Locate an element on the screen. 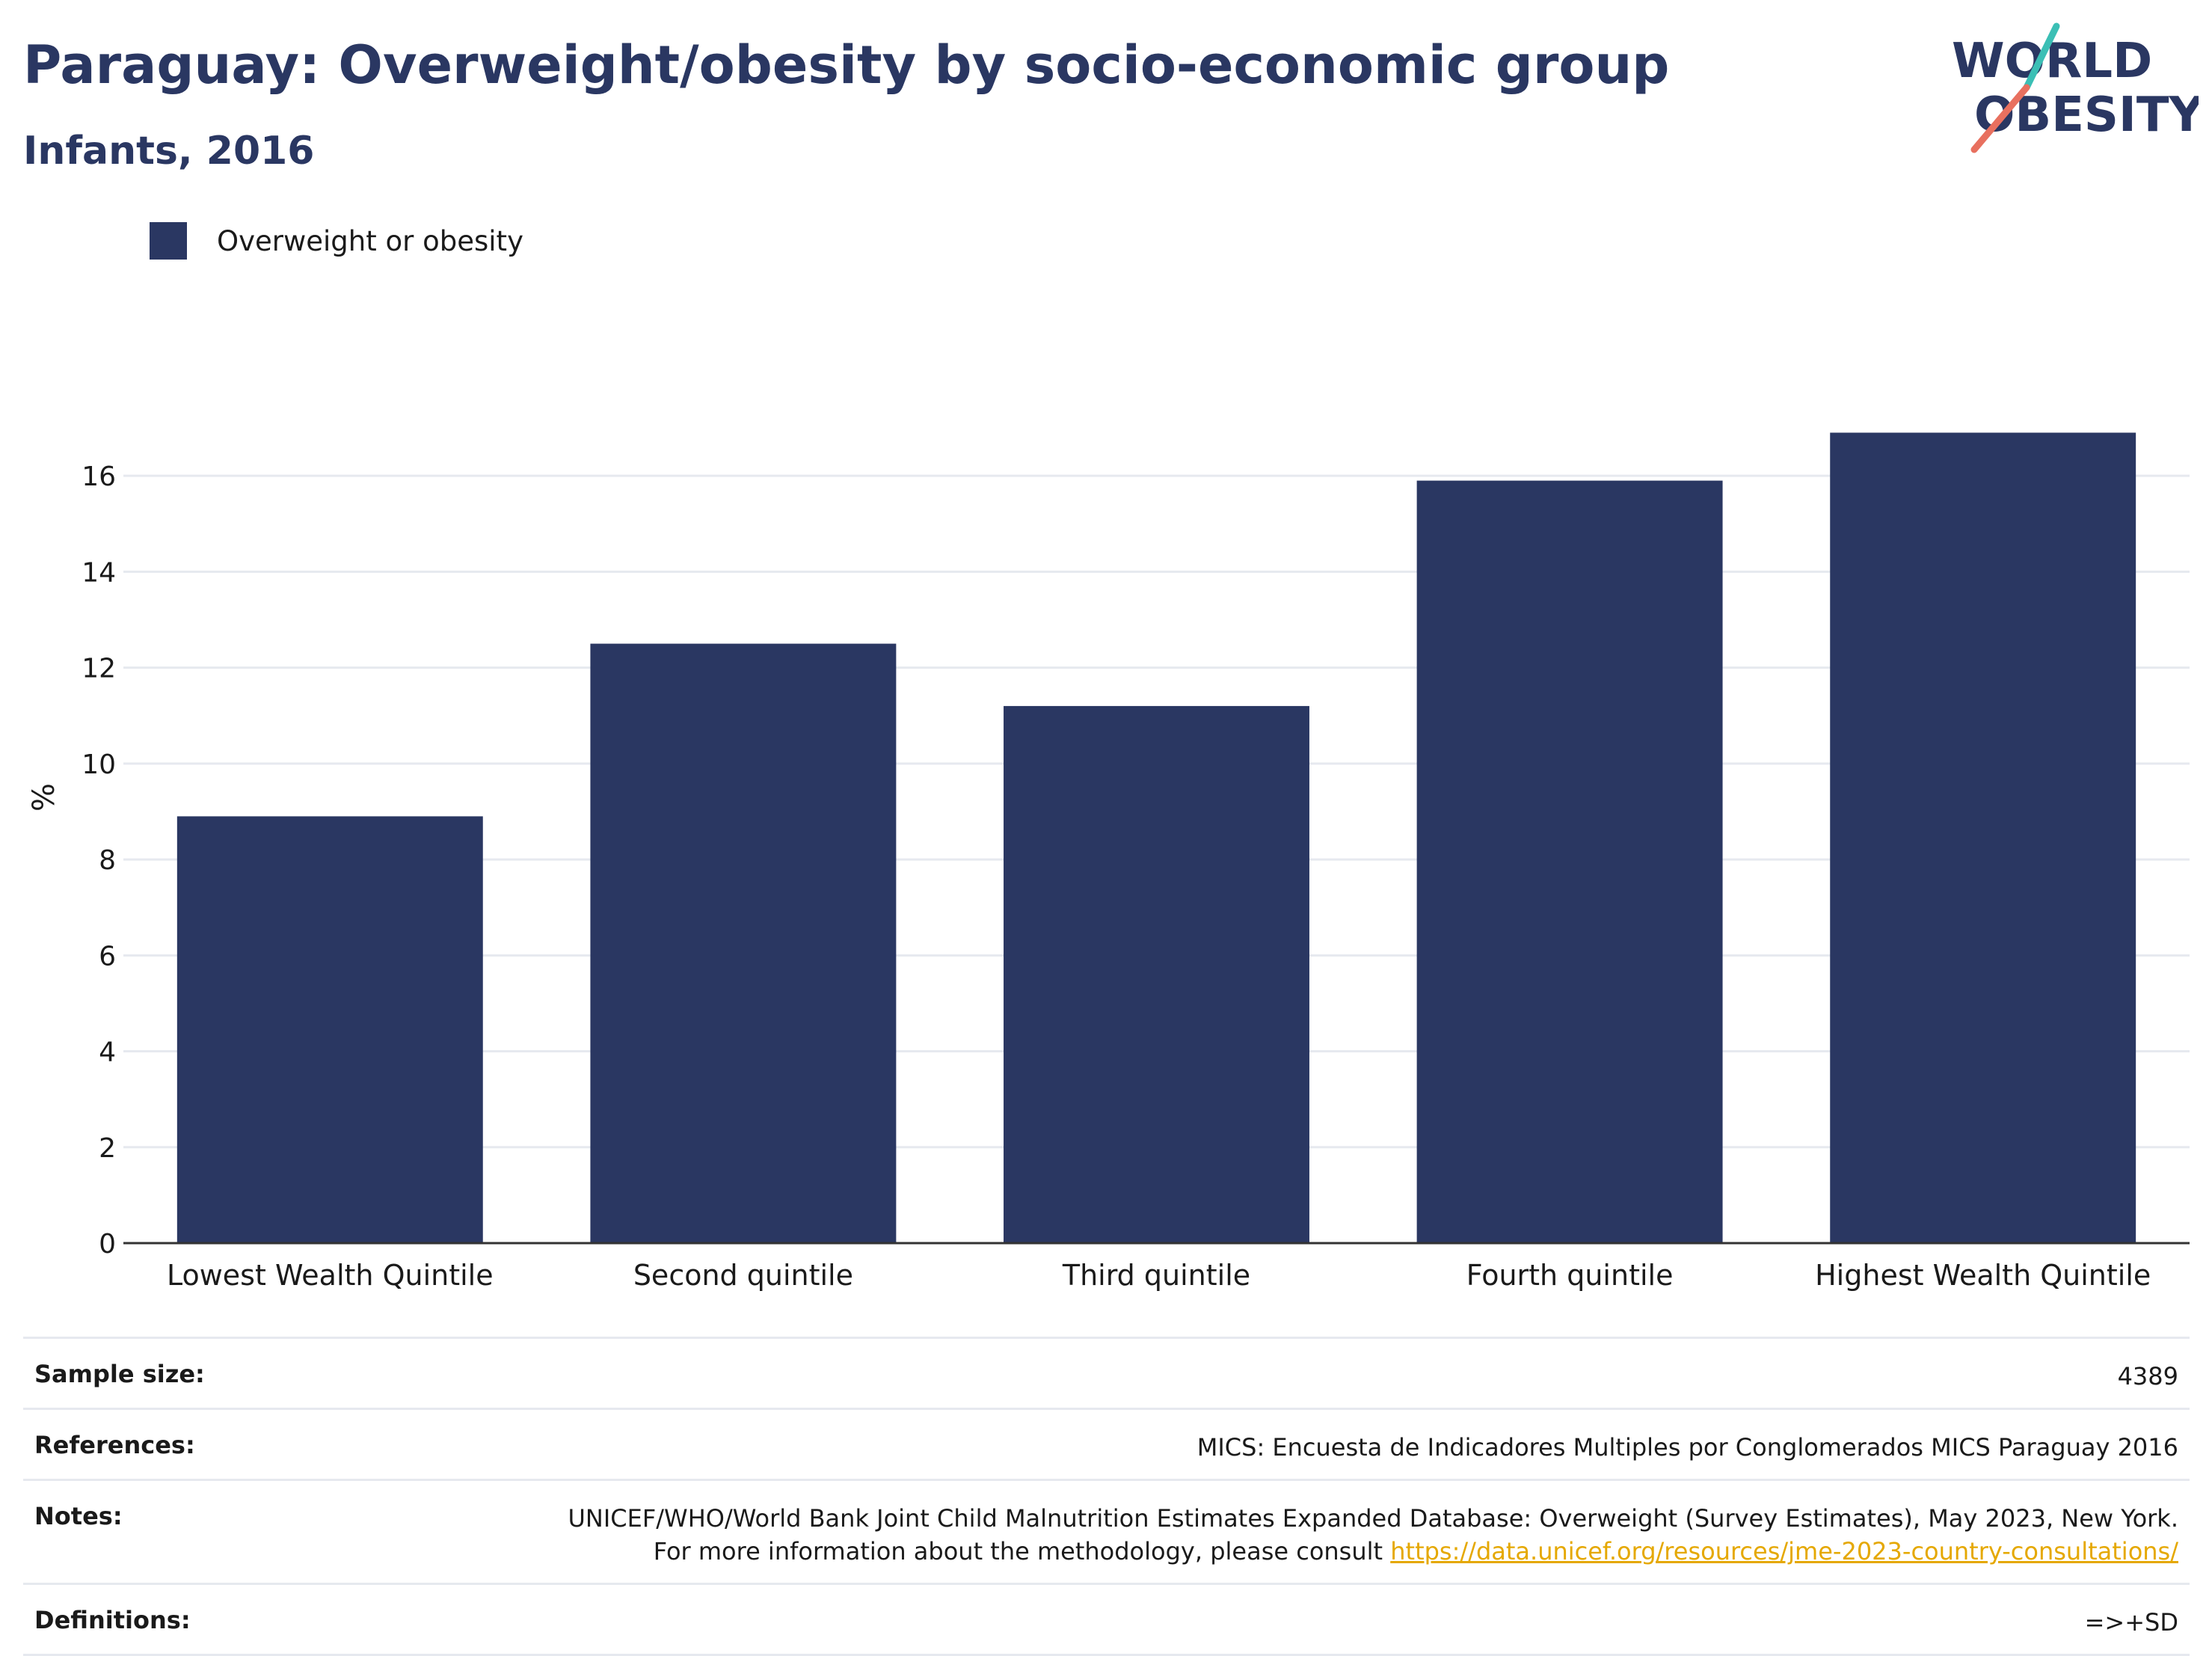  legend-label: Overweight or obesity is located at coordinates (370, 240).